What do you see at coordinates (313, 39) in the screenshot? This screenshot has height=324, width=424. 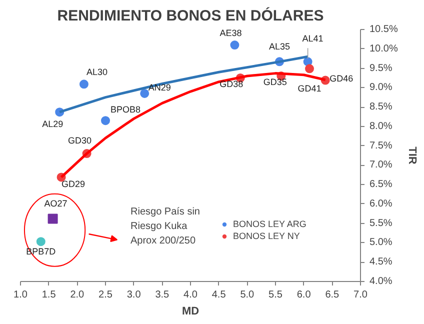 I see `annotation: AL41` at bounding box center [313, 39].